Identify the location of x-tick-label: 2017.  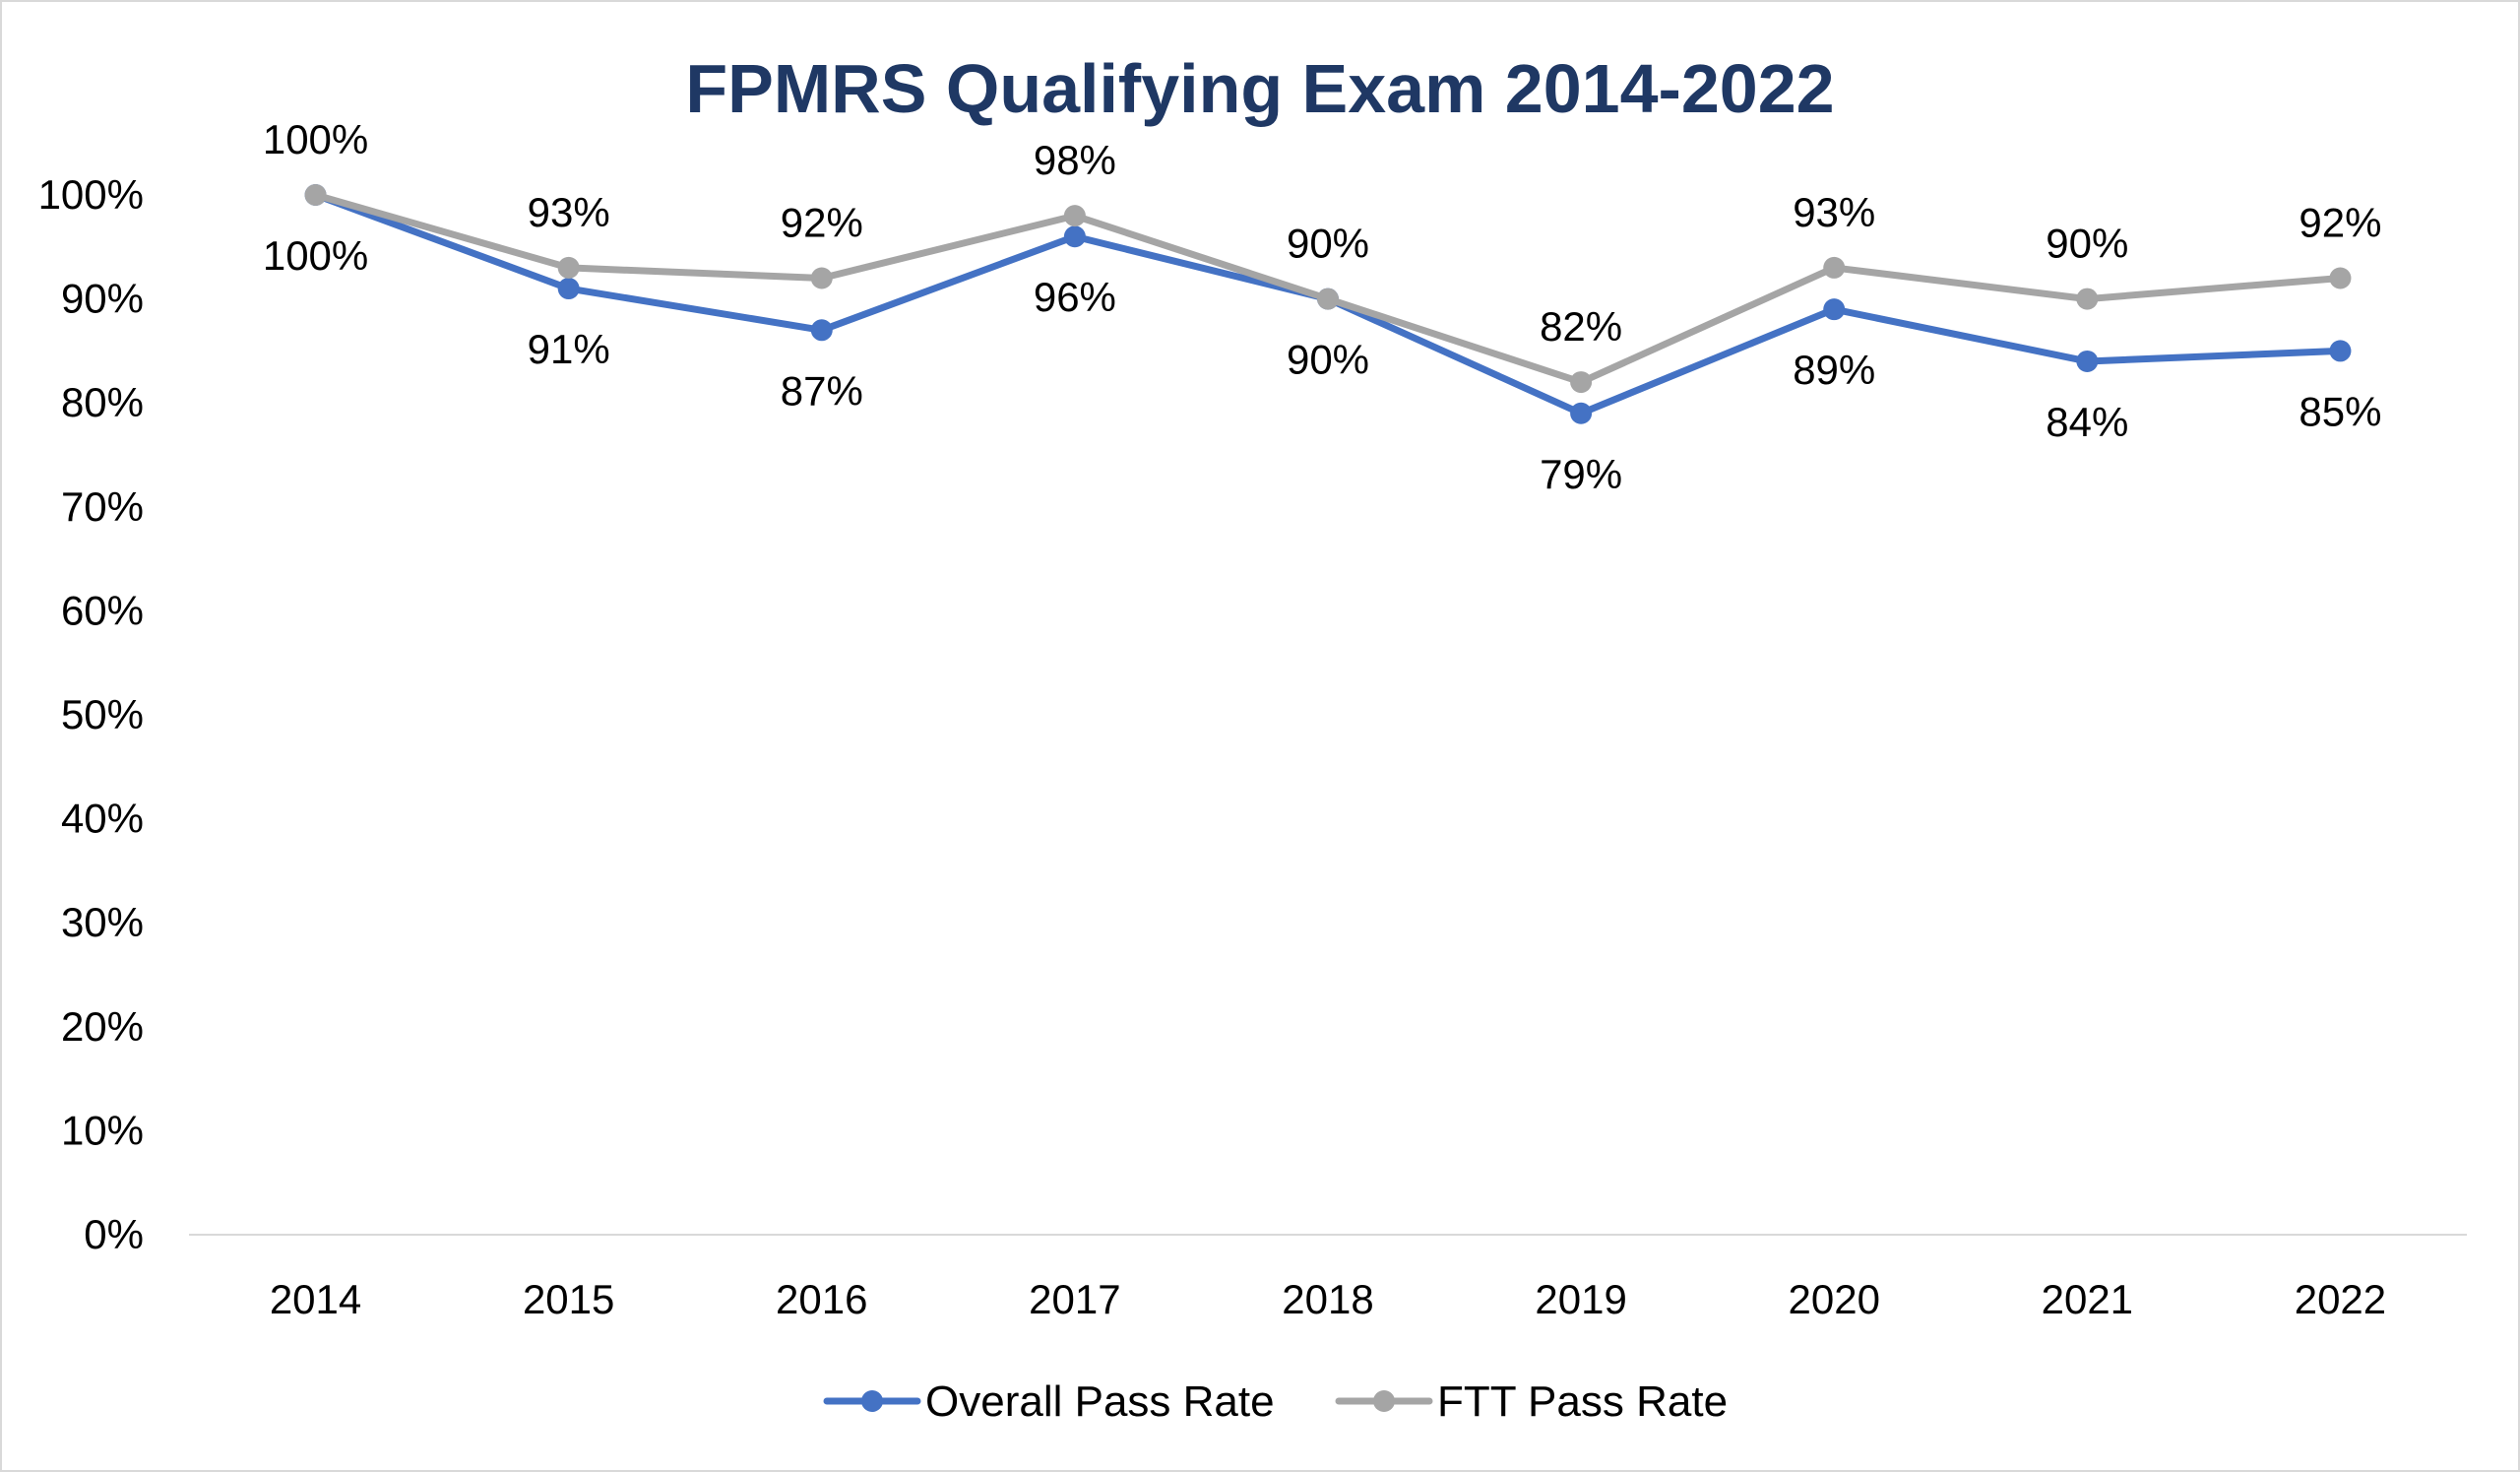
(1074, 1299).